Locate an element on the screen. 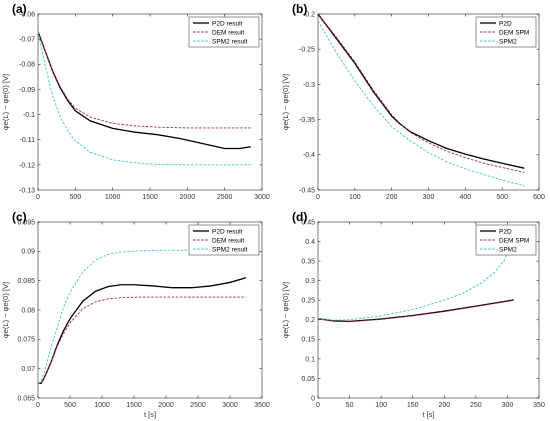 The width and height of the screenshot is (550, 421). x-tick-label: 3500 is located at coordinates (262, 405).